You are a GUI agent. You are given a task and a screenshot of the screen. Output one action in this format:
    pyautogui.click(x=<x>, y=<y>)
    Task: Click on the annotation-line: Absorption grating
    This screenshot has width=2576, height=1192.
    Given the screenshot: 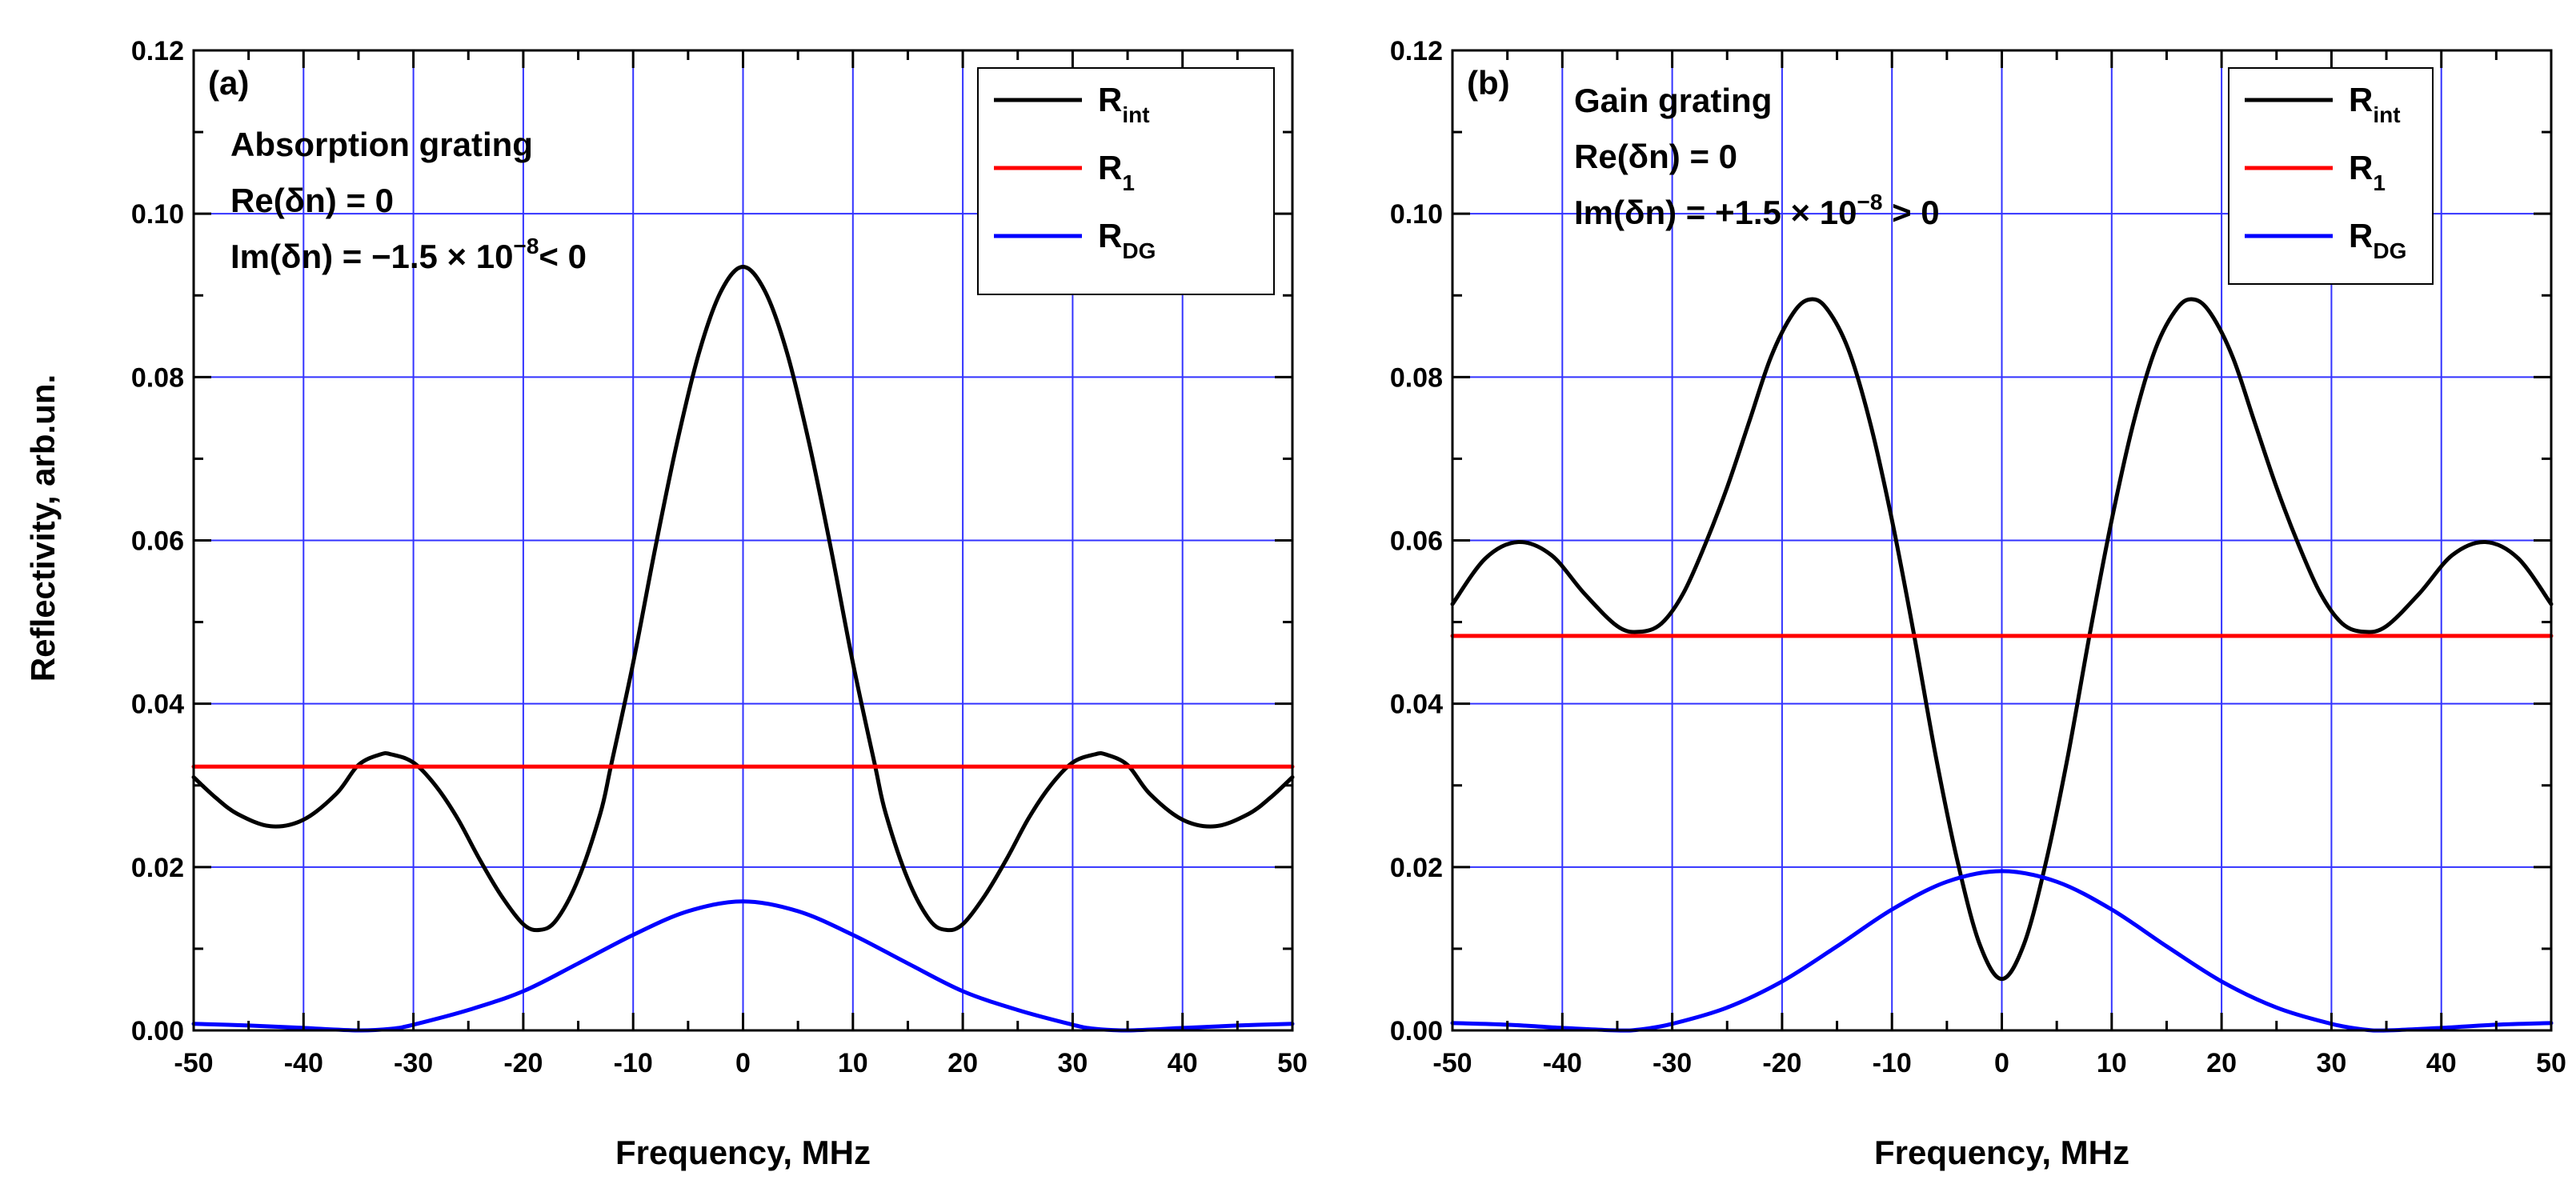 What is the action you would take?
    pyautogui.click(x=381, y=144)
    